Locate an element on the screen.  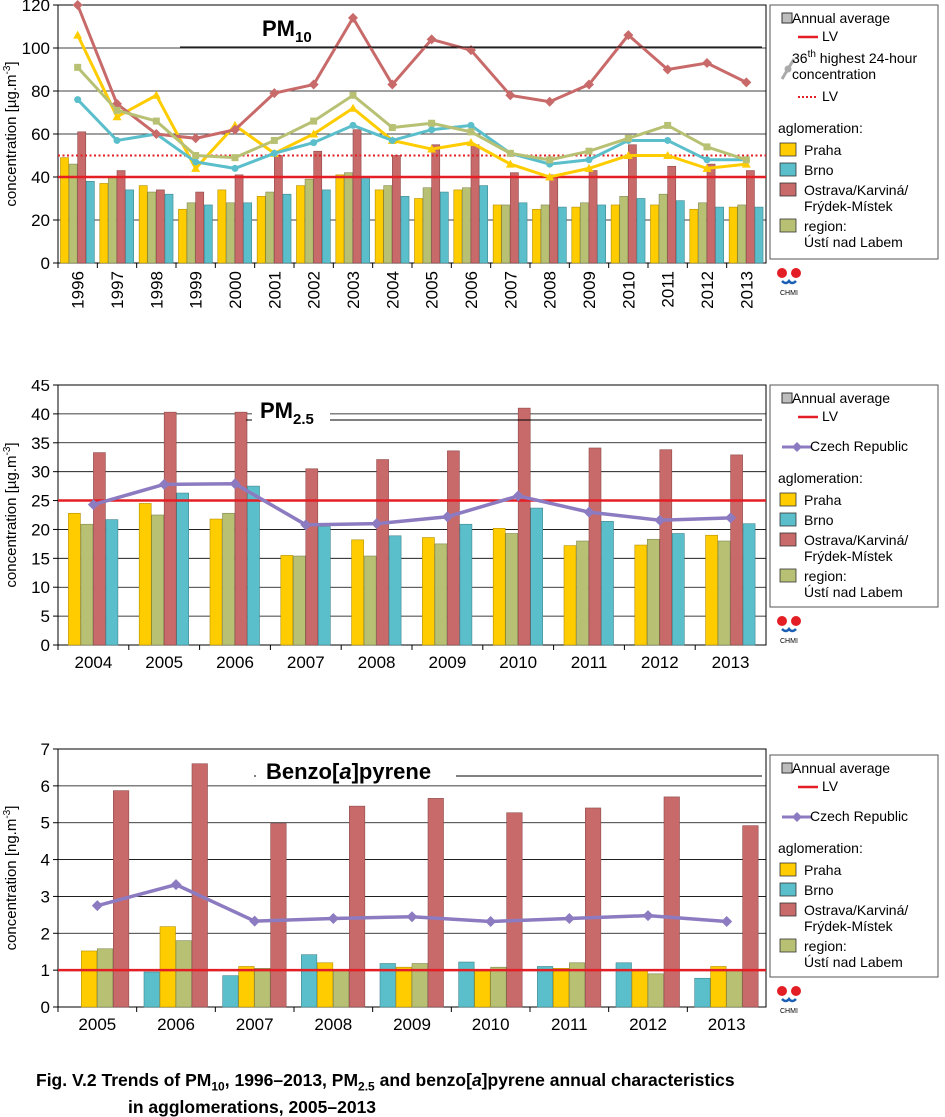
y-tick-label: 25 is located at coordinates (40, 501).